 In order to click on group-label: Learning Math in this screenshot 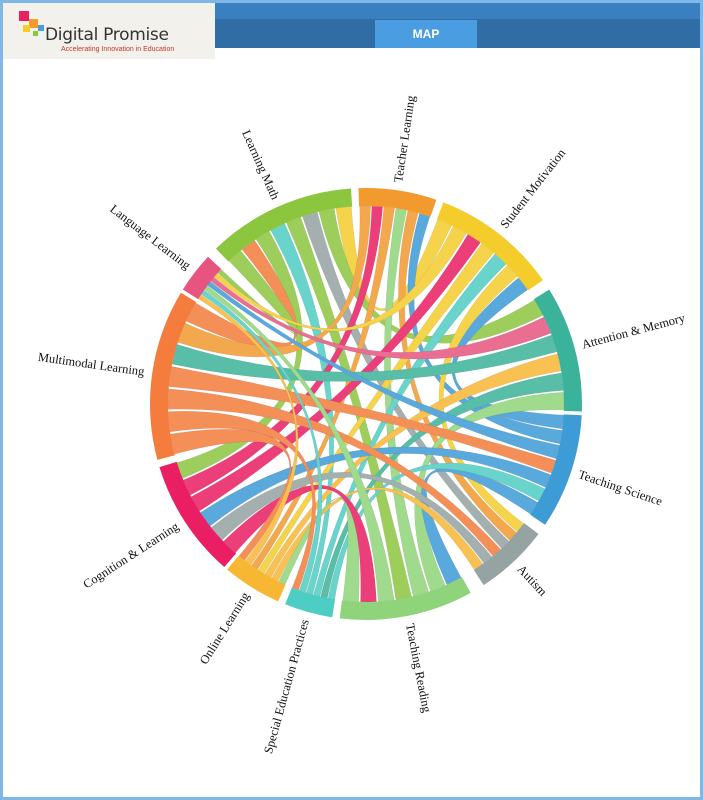, I will do `click(260, 165)`.